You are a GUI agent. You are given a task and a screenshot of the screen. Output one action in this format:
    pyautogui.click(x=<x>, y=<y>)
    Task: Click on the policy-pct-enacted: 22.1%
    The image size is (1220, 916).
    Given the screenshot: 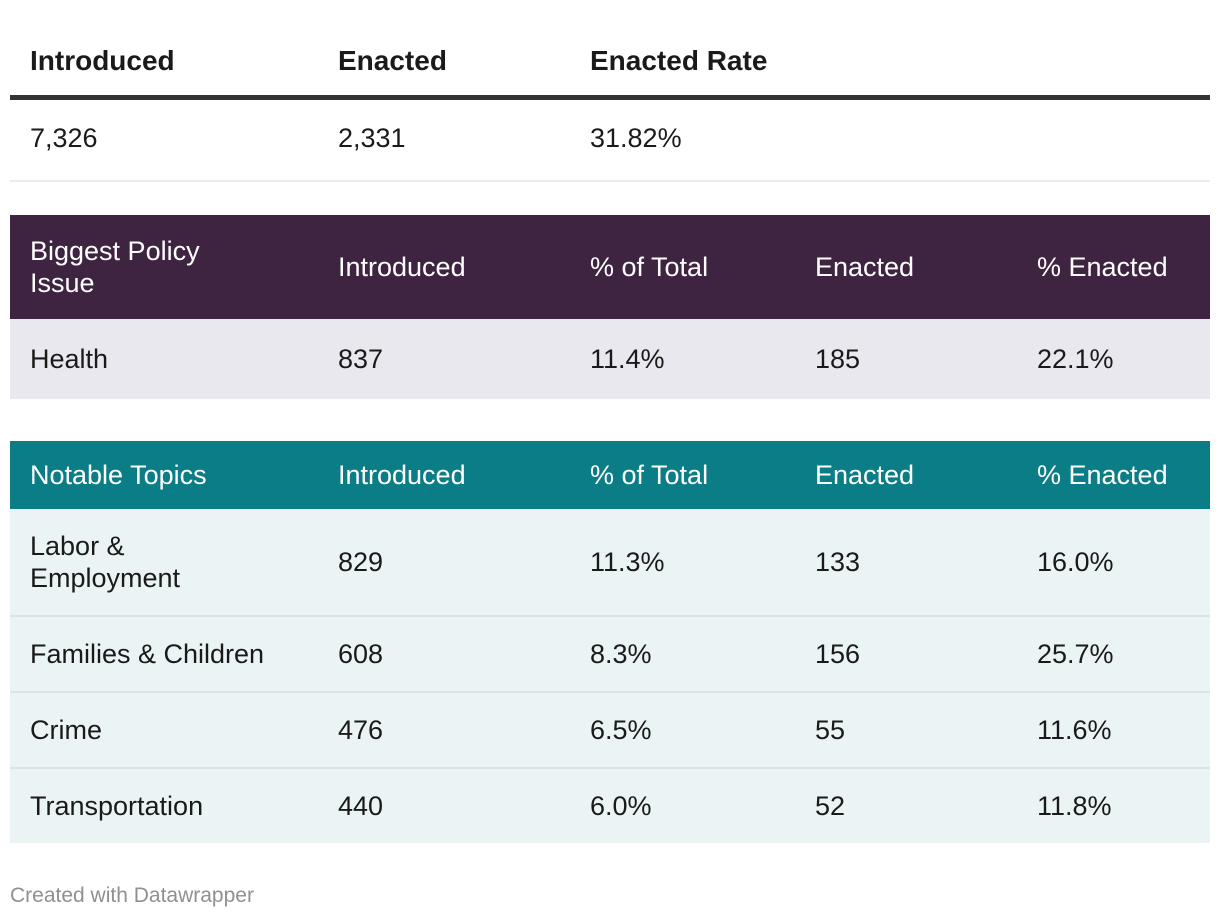 What is the action you would take?
    pyautogui.click(x=1123, y=359)
    